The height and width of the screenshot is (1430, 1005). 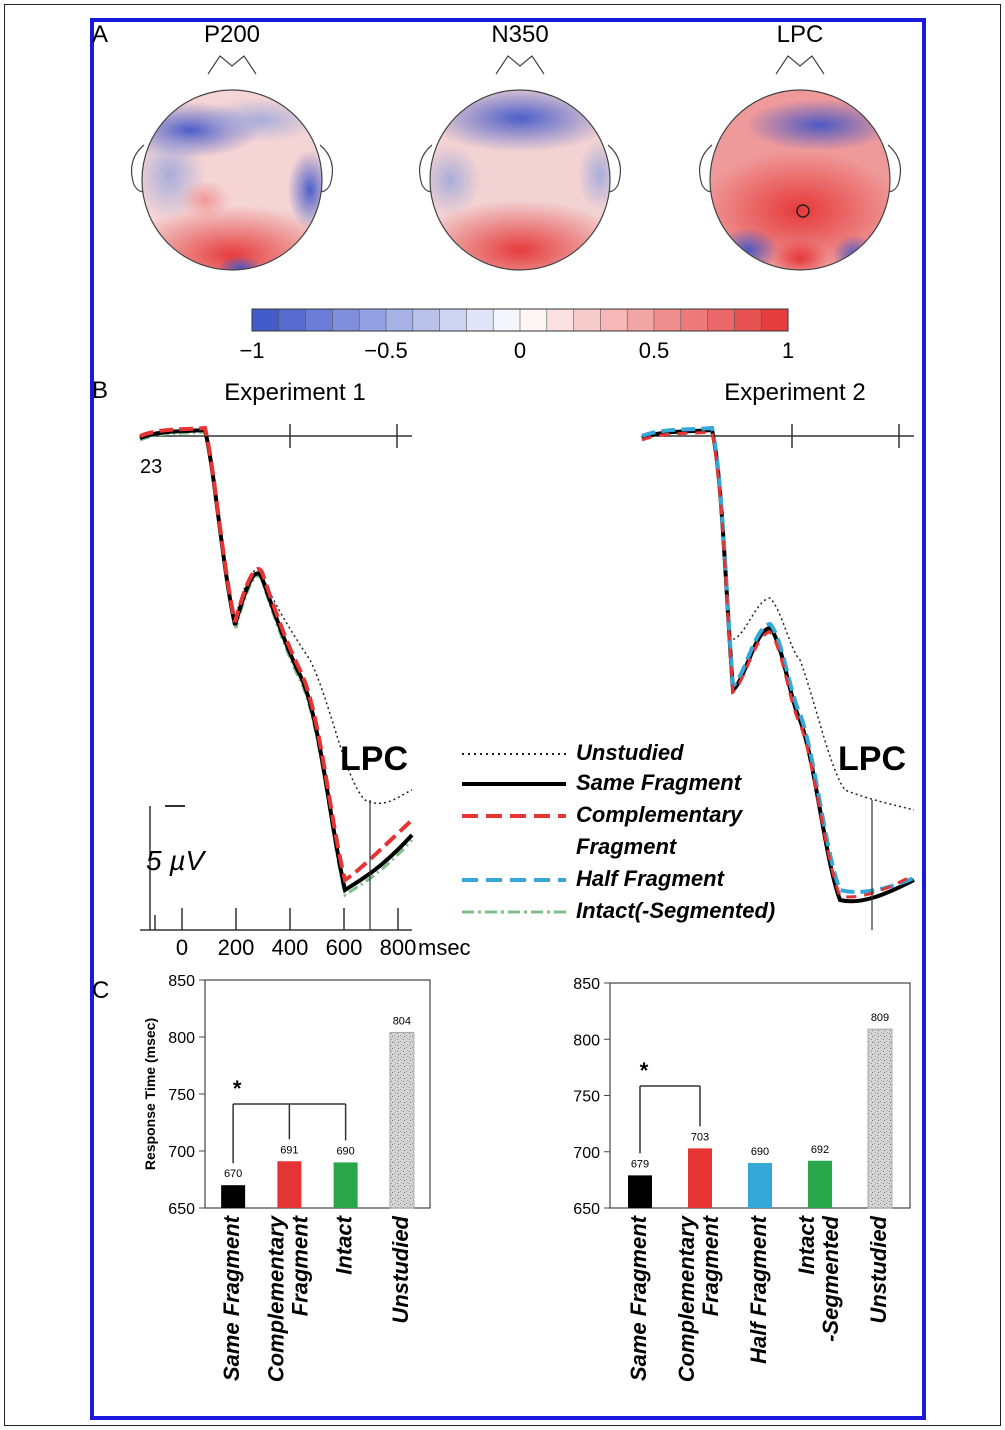 What do you see at coordinates (880, 1018) in the screenshot?
I see `bar-value-label: 809` at bounding box center [880, 1018].